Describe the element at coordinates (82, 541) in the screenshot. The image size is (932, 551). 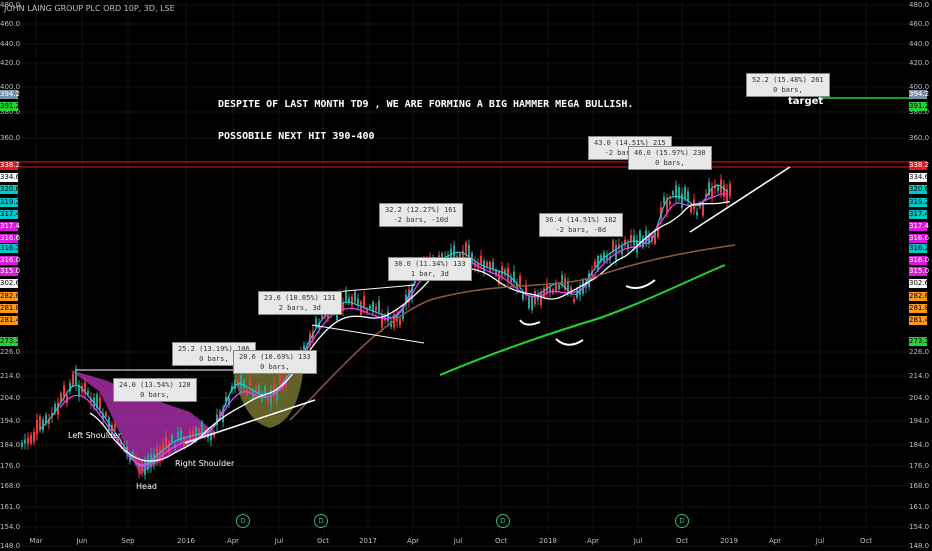
I see `x-tick-label: Jun` at that location.